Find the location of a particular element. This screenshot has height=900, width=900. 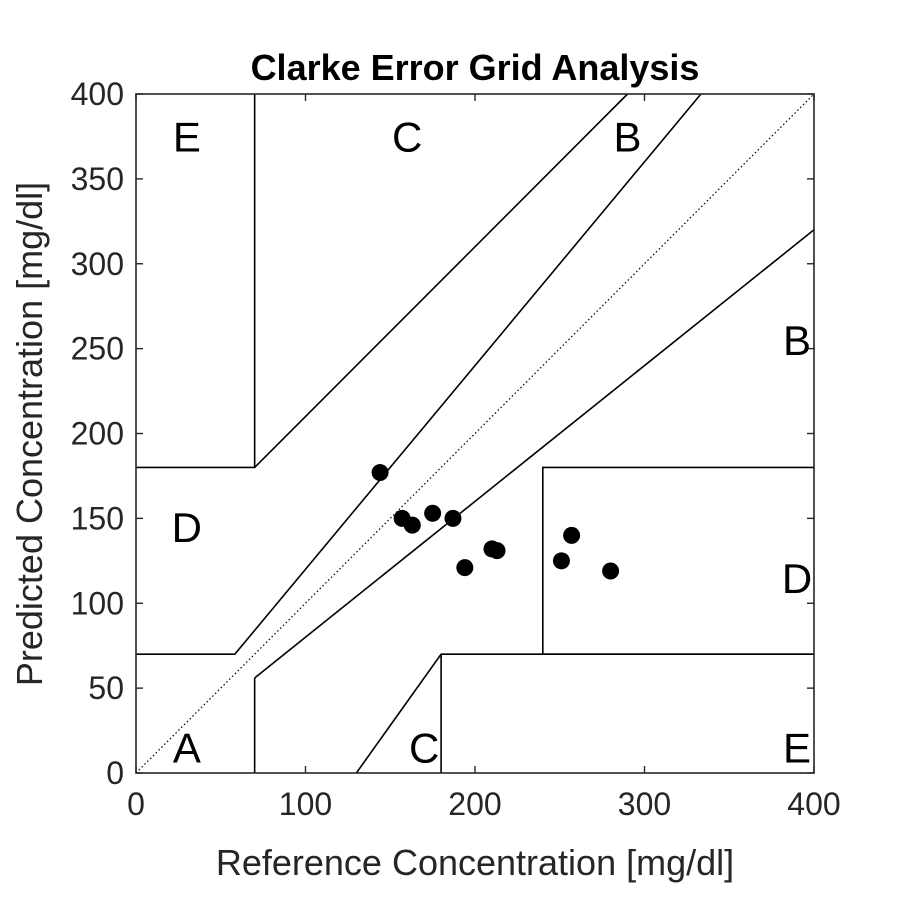

y-axis-label: Predicted Concentration [mg/dl] is located at coordinates (29, 434).